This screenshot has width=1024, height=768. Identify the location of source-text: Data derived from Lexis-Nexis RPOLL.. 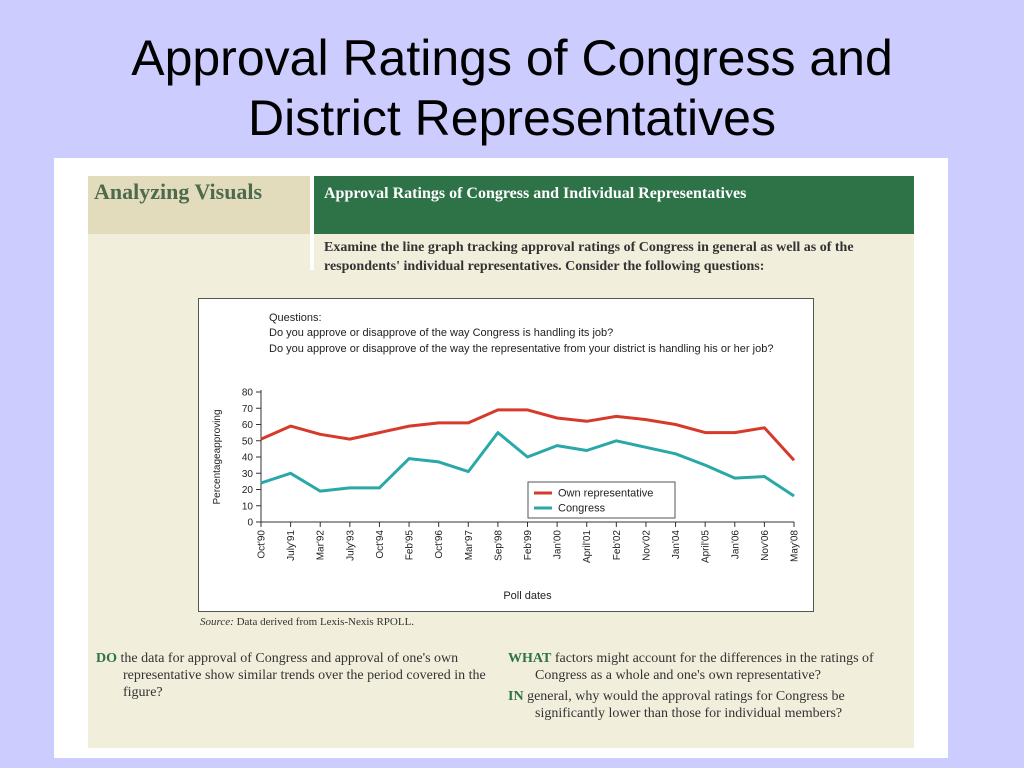
(325, 622).